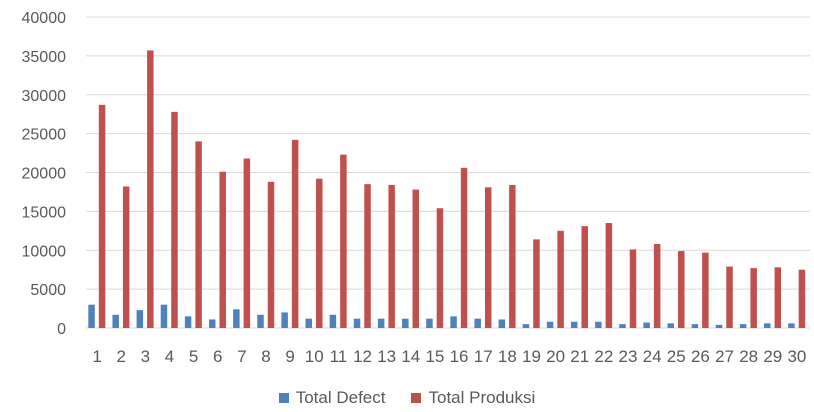  I want to click on legend-item-total-produksi: Total Produksi, so click(473, 398).